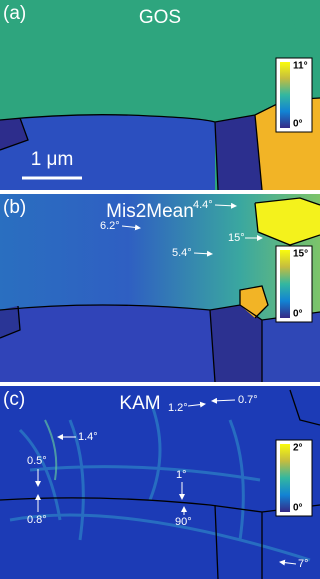  I want to click on texture, so click(51, 450).